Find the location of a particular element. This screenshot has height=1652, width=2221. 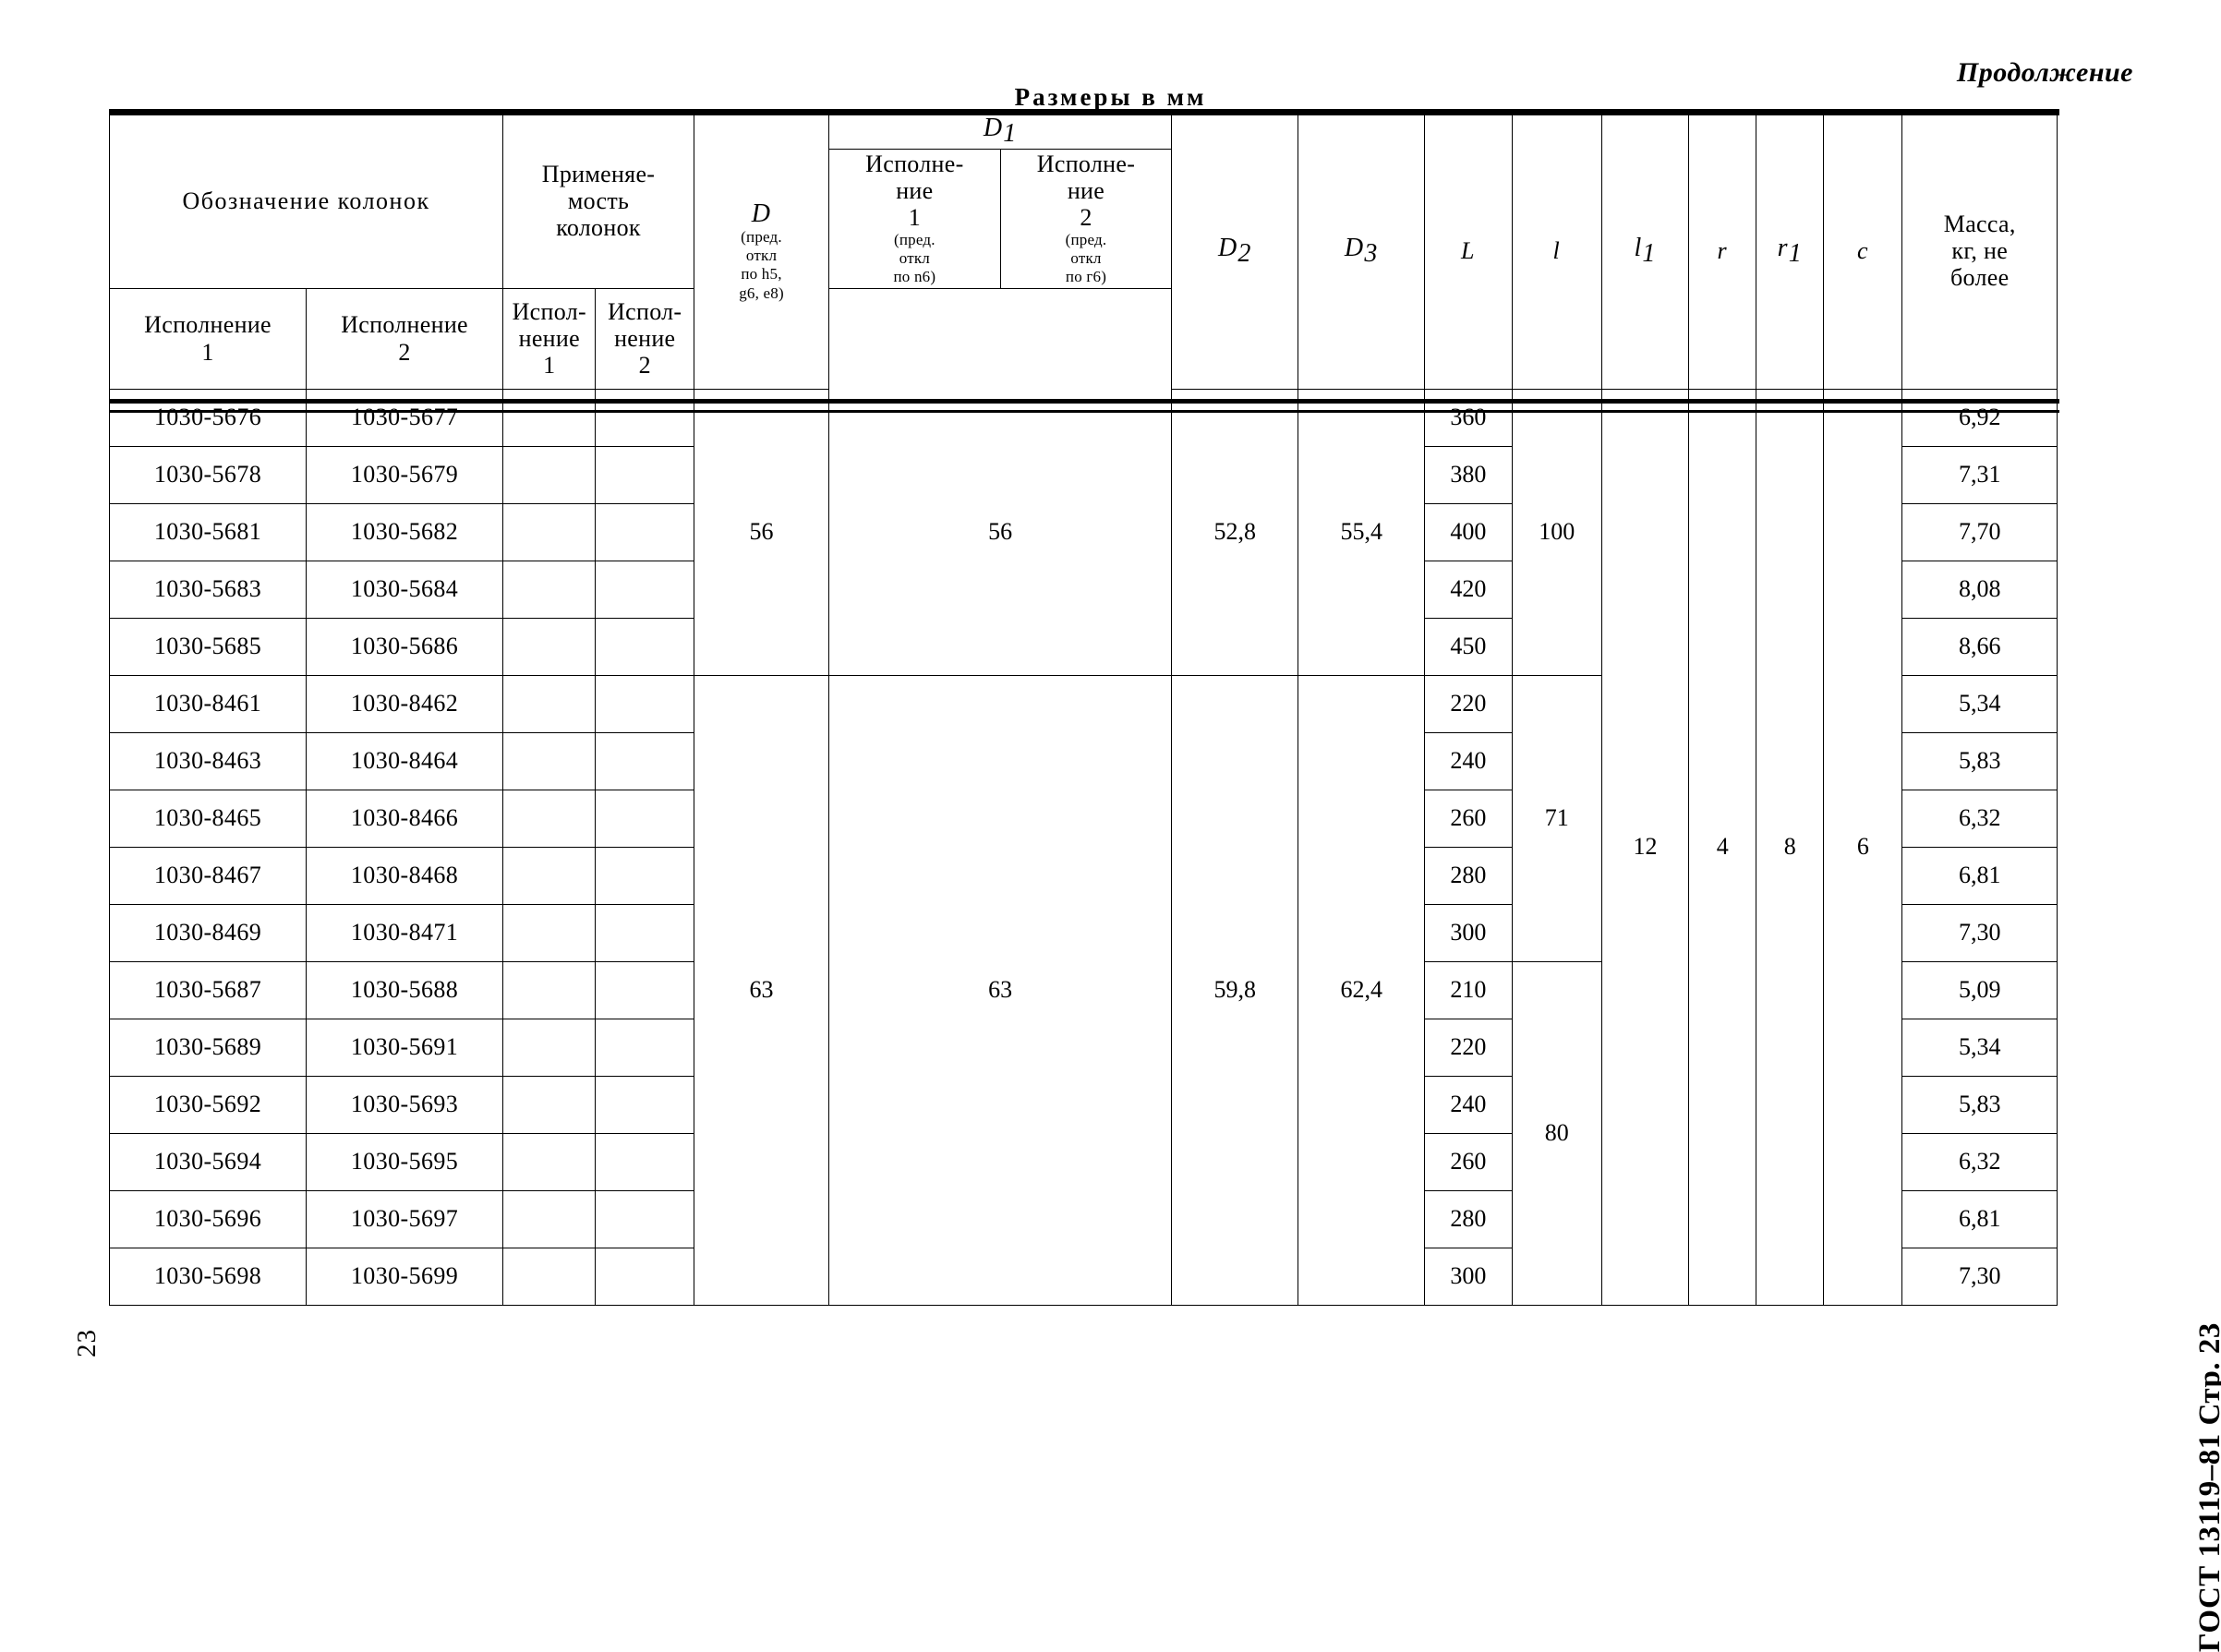

cell-D: 63 is located at coordinates (761, 990).